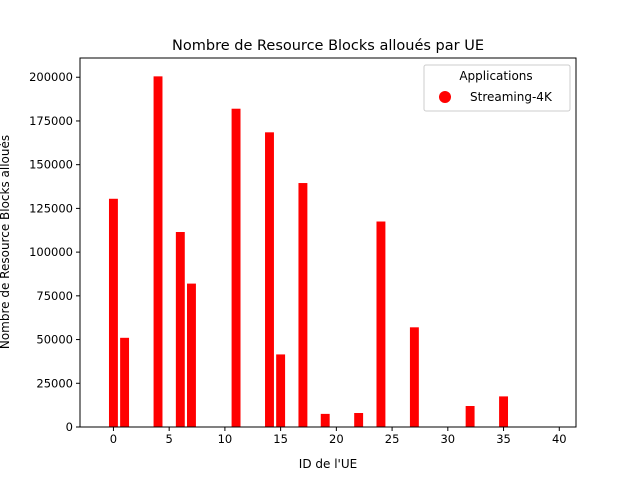  What do you see at coordinates (51, 77) in the screenshot?
I see `y-tick-label: 200000` at bounding box center [51, 77].